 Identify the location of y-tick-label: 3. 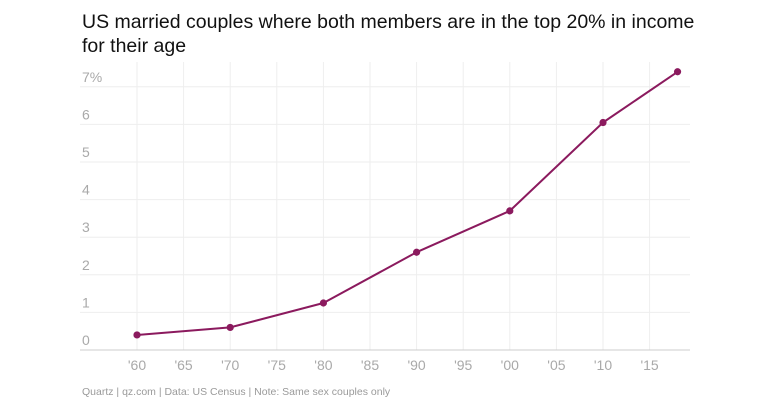
(86, 227).